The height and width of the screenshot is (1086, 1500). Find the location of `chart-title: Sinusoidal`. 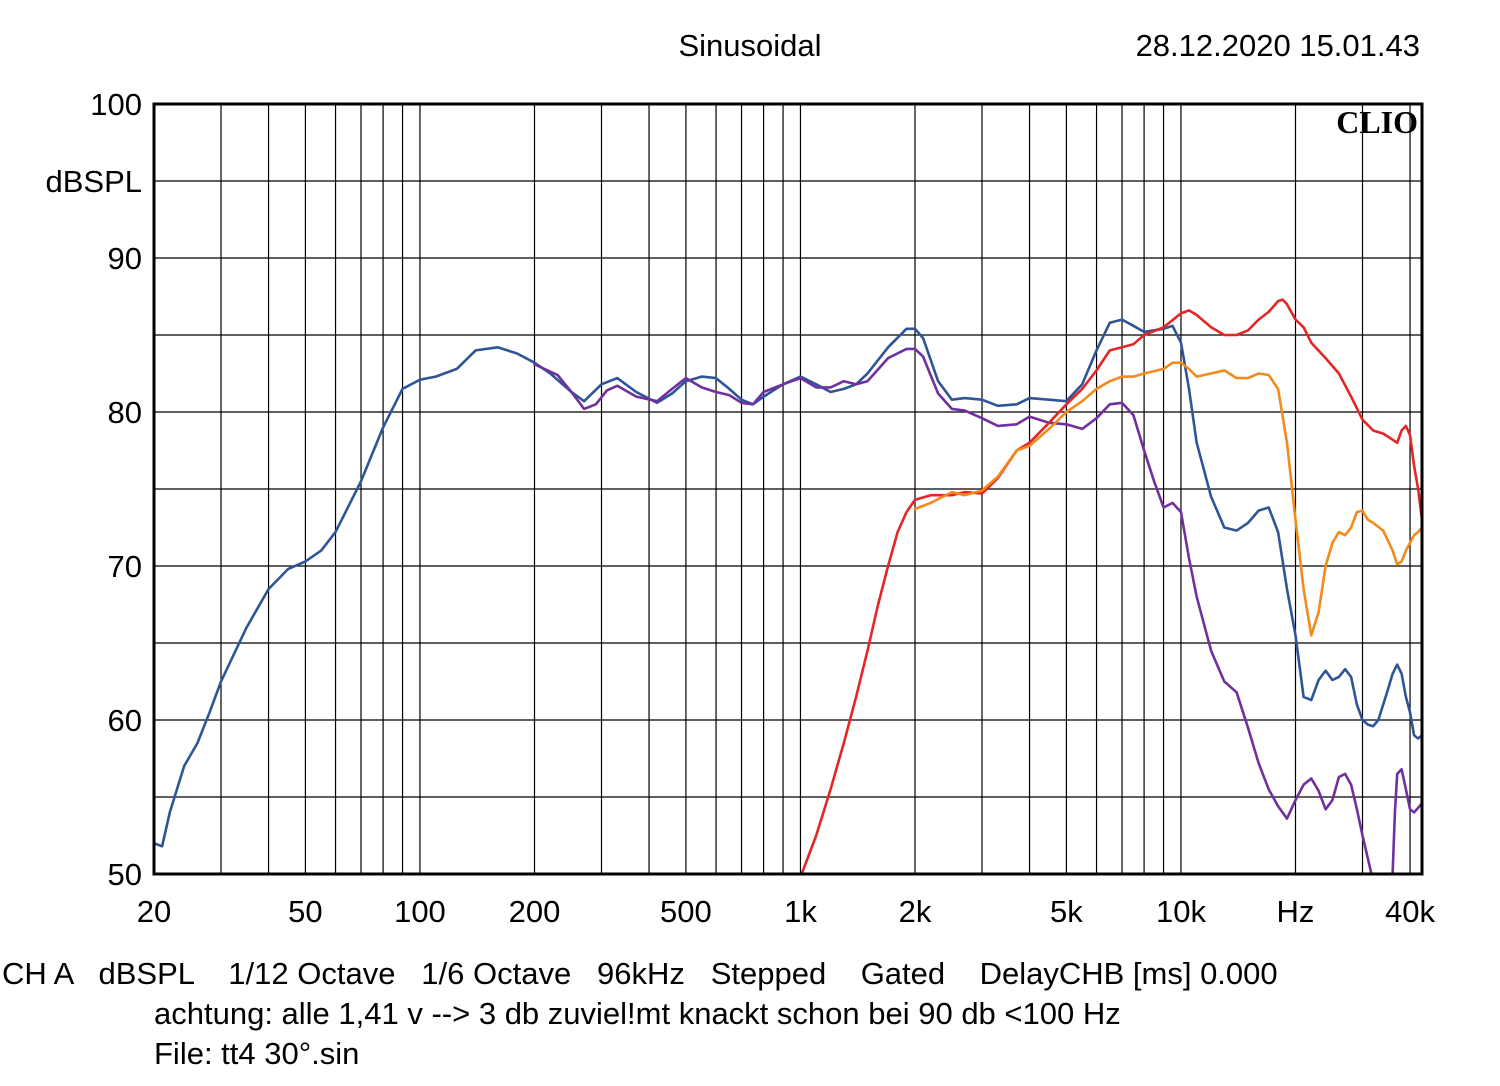

chart-title: Sinusoidal is located at coordinates (749, 45).